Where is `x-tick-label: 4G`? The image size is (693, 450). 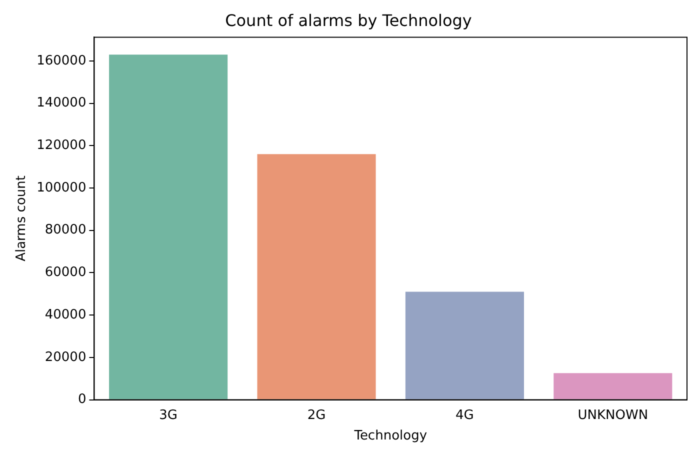 x-tick-label: 4G is located at coordinates (465, 415).